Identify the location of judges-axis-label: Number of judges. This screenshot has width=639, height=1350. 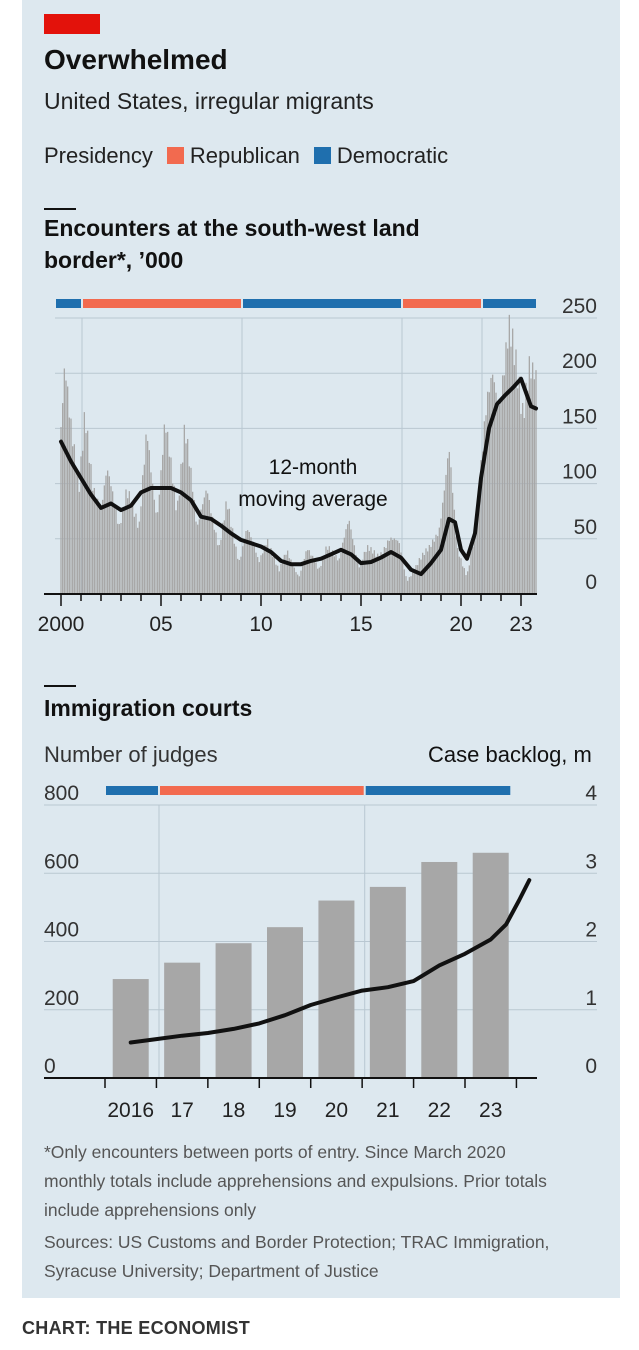
(131, 754).